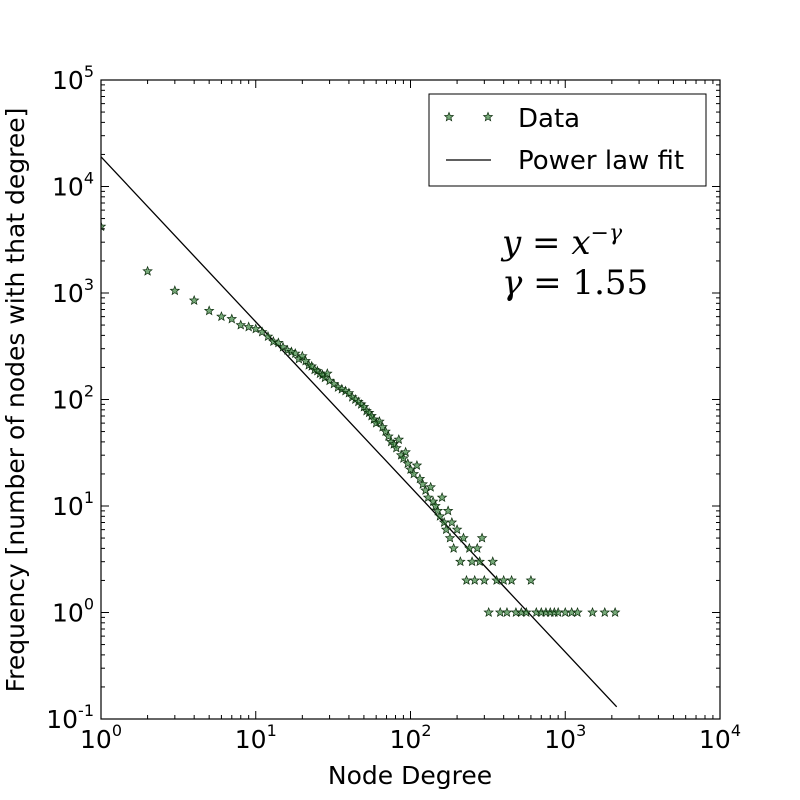 The width and height of the screenshot is (800, 800). I want to click on legend-label-fit: Power law fit, so click(601, 161).